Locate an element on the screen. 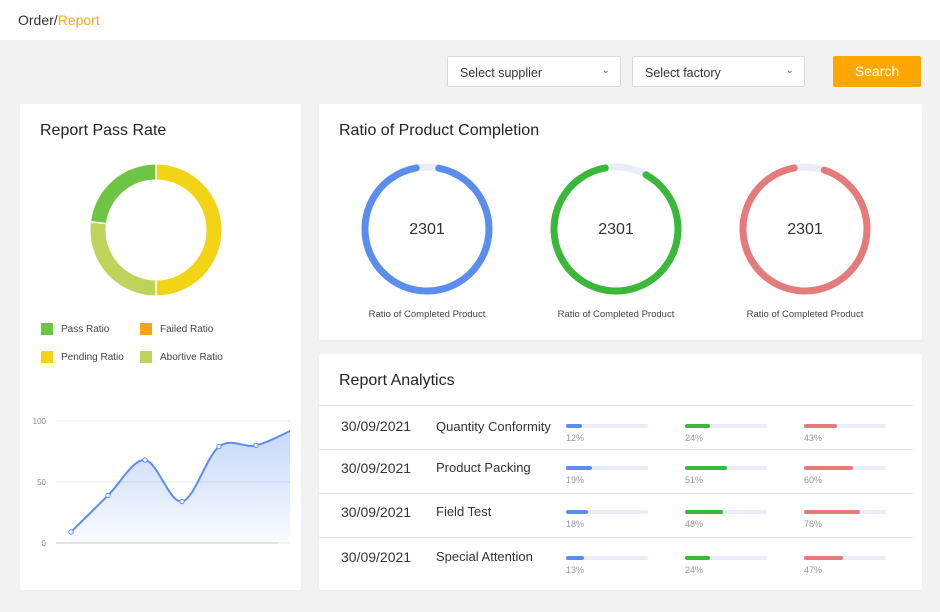  progress-percent: 48% is located at coordinates (694, 524).